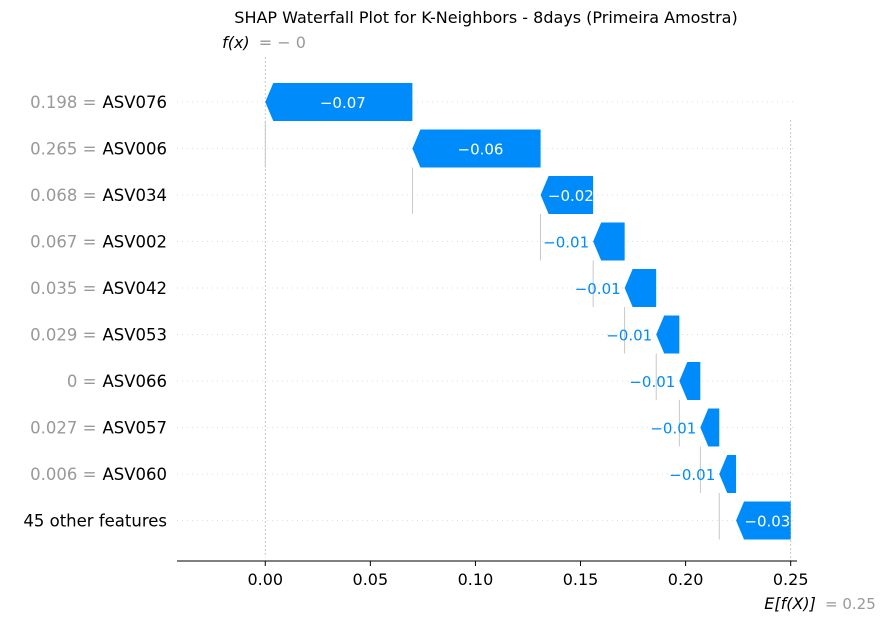 This screenshot has height=622, width=889. Describe the element at coordinates (134, 335) in the screenshot. I see `feature-name: ASV053` at that location.